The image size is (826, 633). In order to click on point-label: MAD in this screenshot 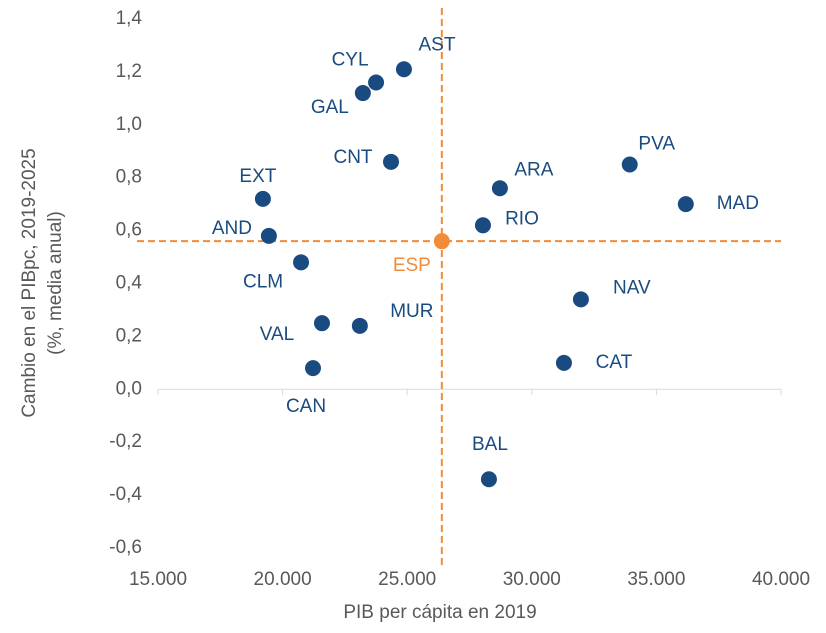, I will do `click(738, 203)`.